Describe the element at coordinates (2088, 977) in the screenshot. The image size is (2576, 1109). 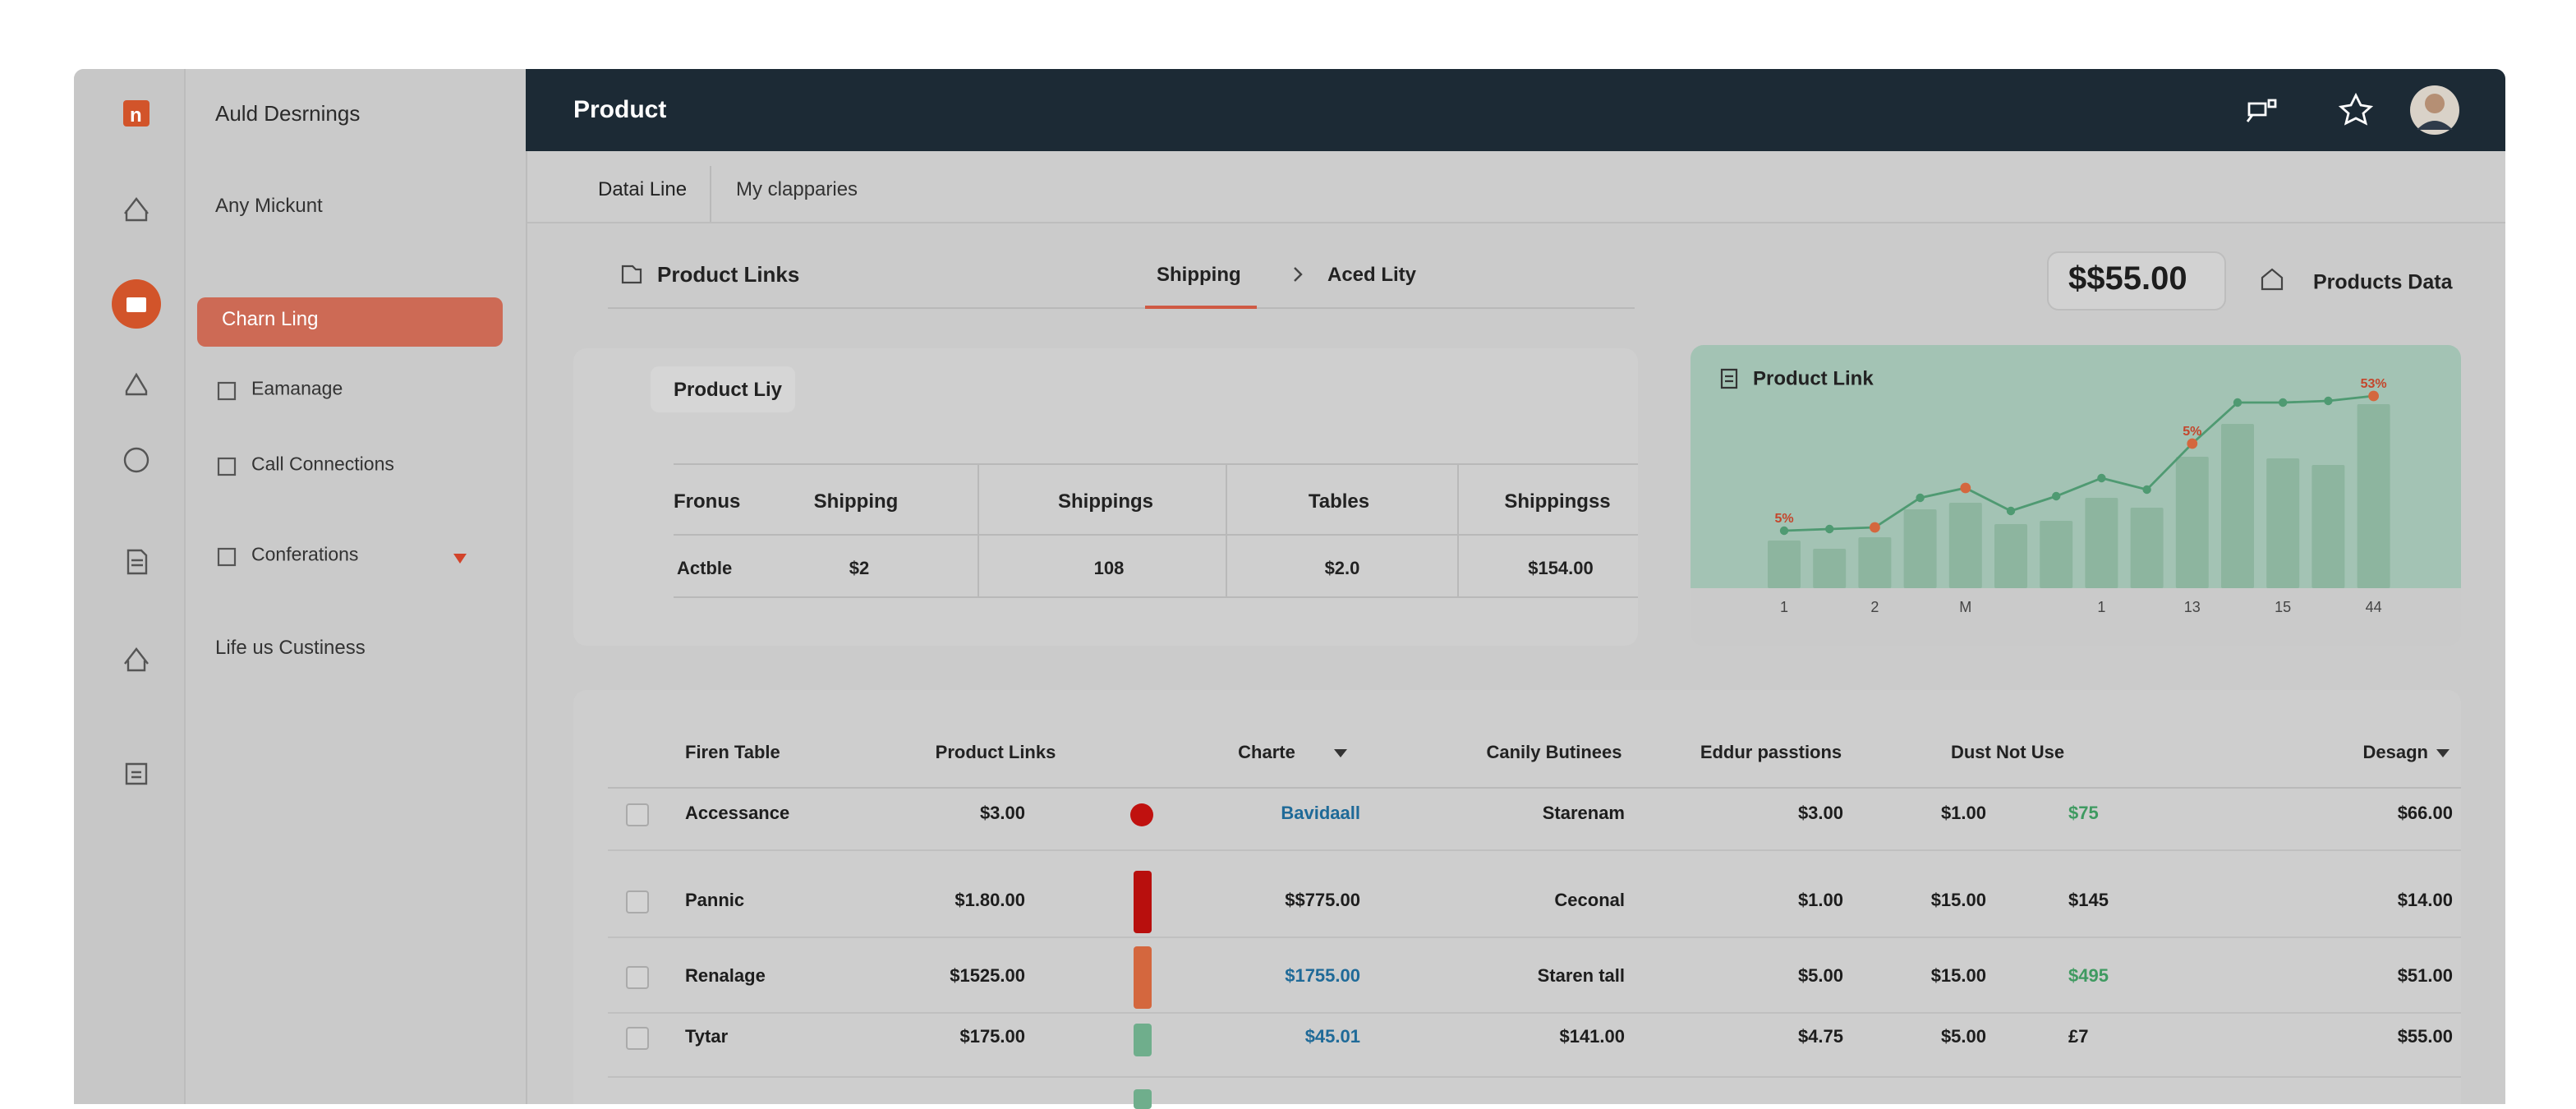
I see `cell: $495` at that location.